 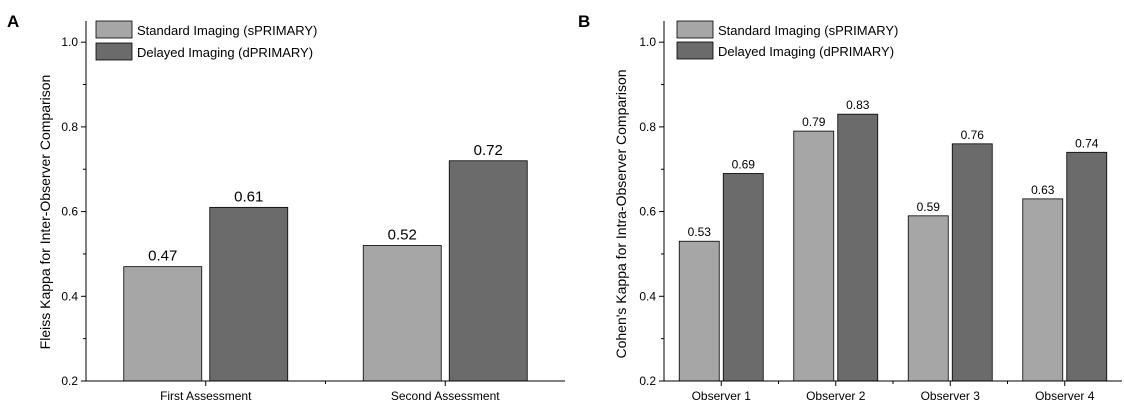 What do you see at coordinates (402, 234) in the screenshot?
I see `bar-value-label: 0.52` at bounding box center [402, 234].